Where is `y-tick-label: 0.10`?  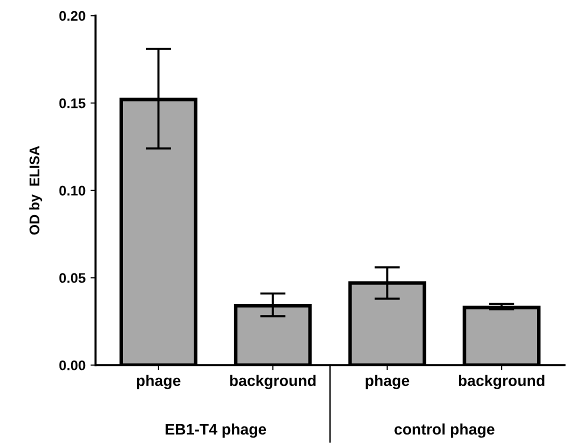
y-tick-label: 0.10 is located at coordinates (72, 191).